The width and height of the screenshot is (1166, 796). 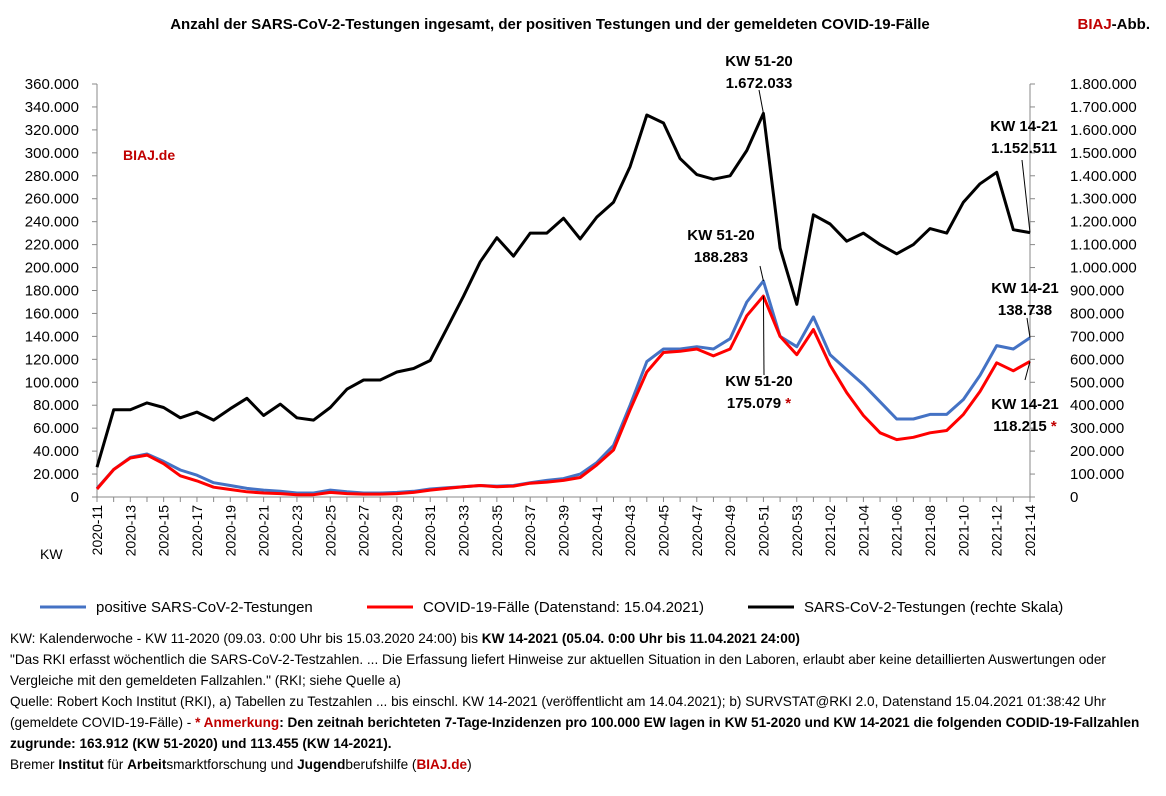 I want to click on x-tick-label: 2020-51, so click(x=763, y=531).